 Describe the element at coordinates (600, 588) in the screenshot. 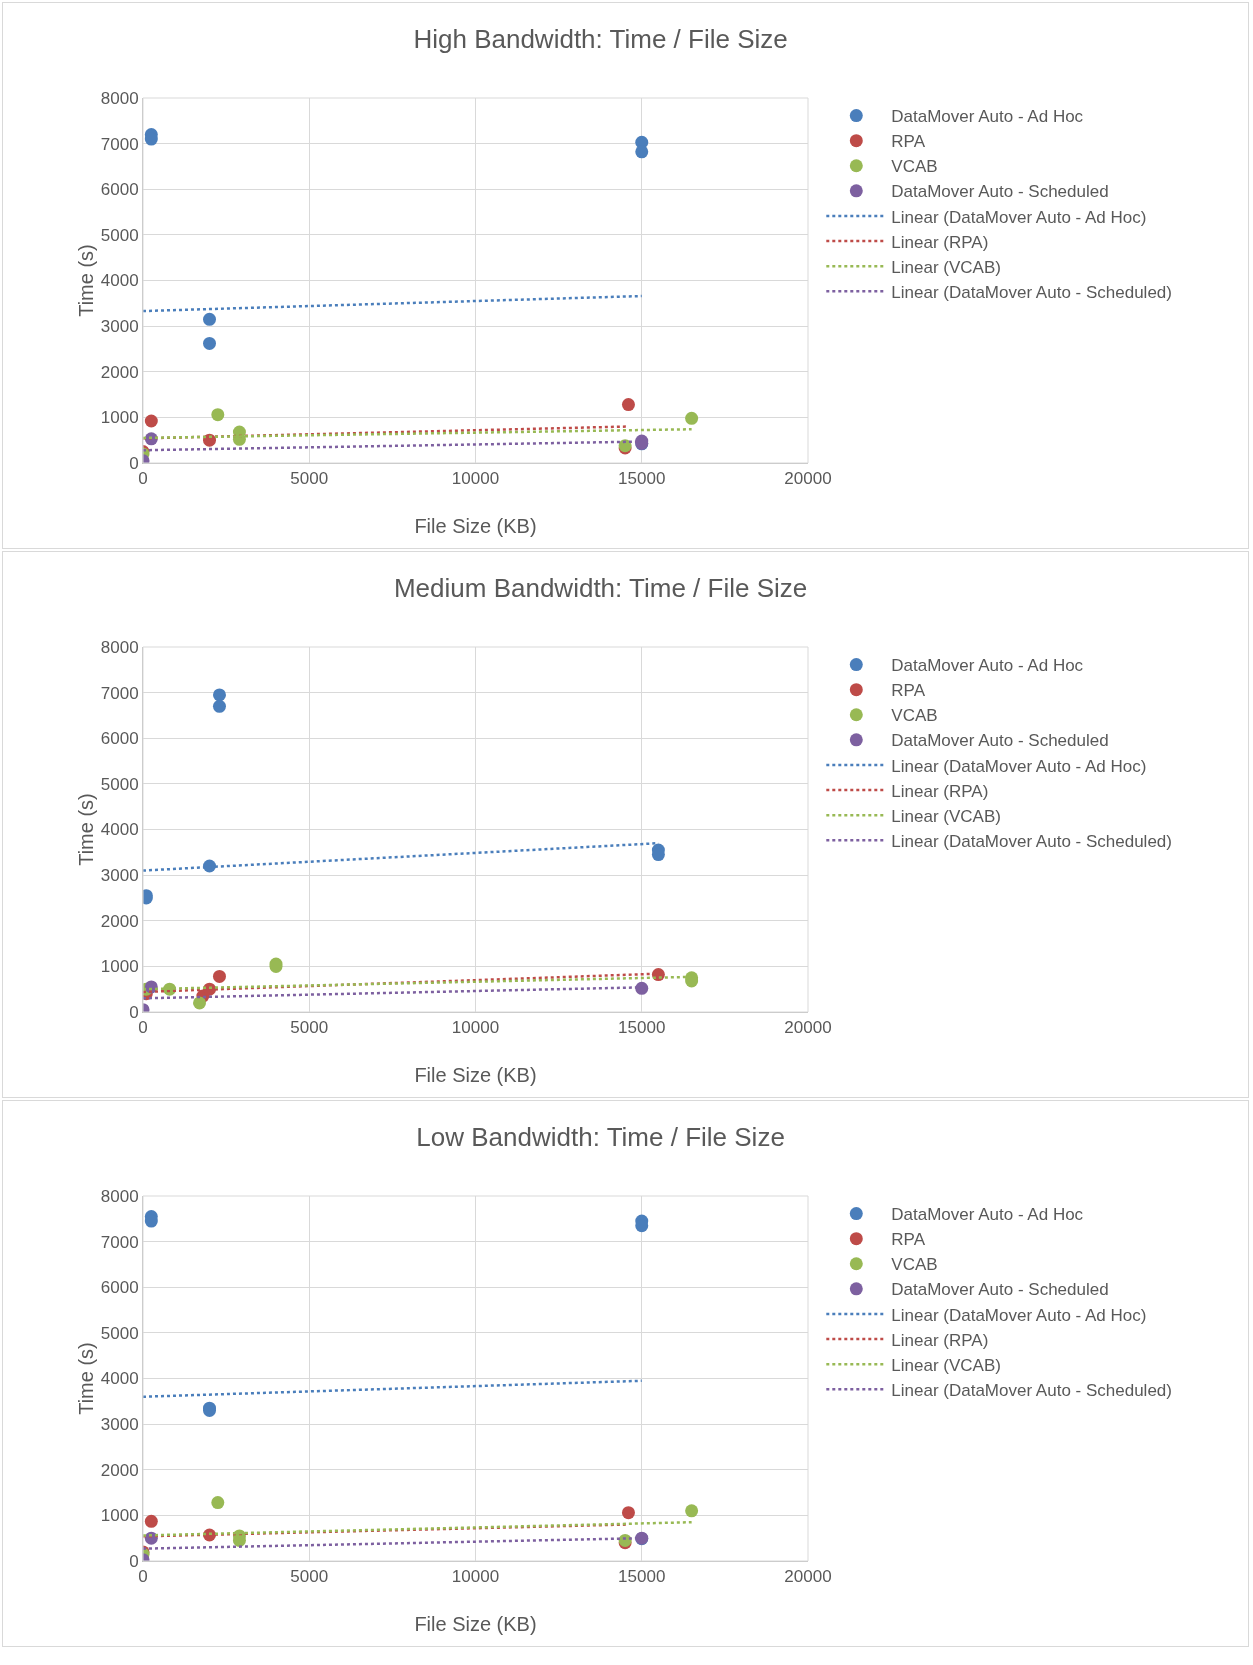

I see `chart-title: Medium Bandwidth: Time / File Size` at that location.